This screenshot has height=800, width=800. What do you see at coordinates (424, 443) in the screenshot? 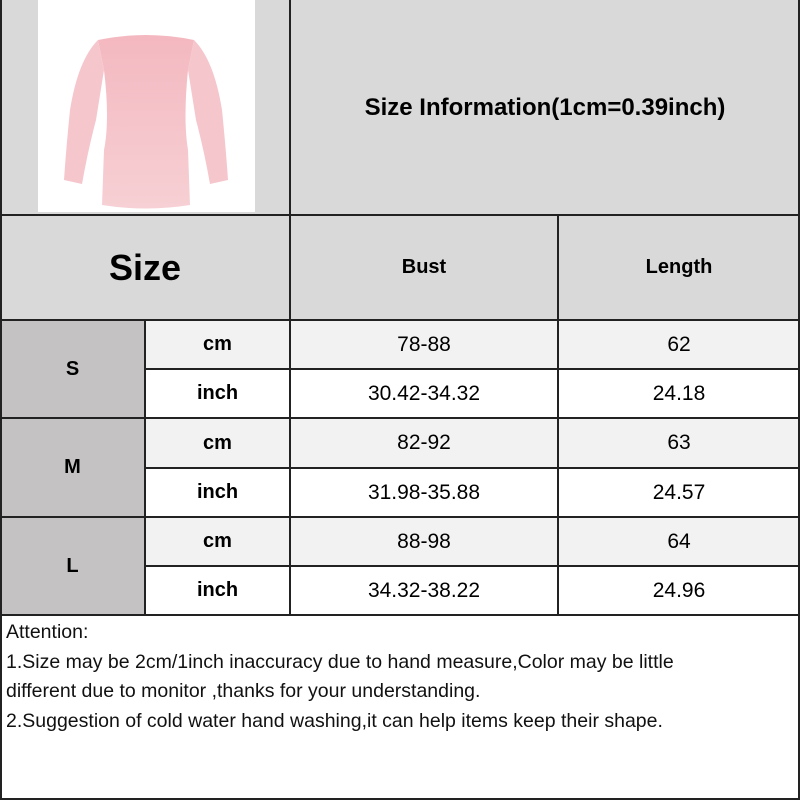
I see `bust-value: 82-92` at bounding box center [424, 443].